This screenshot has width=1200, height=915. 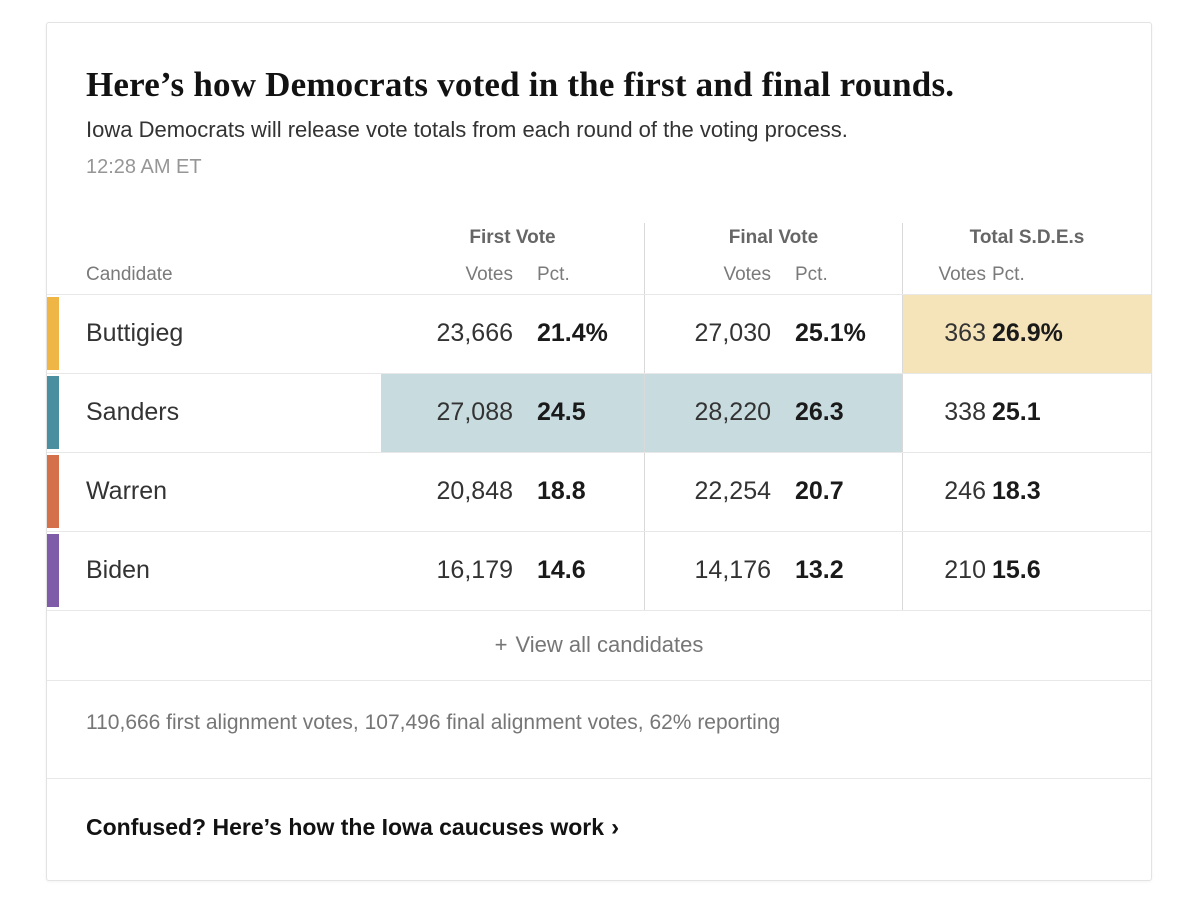 I want to click on sde-votes-value: 246, so click(x=965, y=491).